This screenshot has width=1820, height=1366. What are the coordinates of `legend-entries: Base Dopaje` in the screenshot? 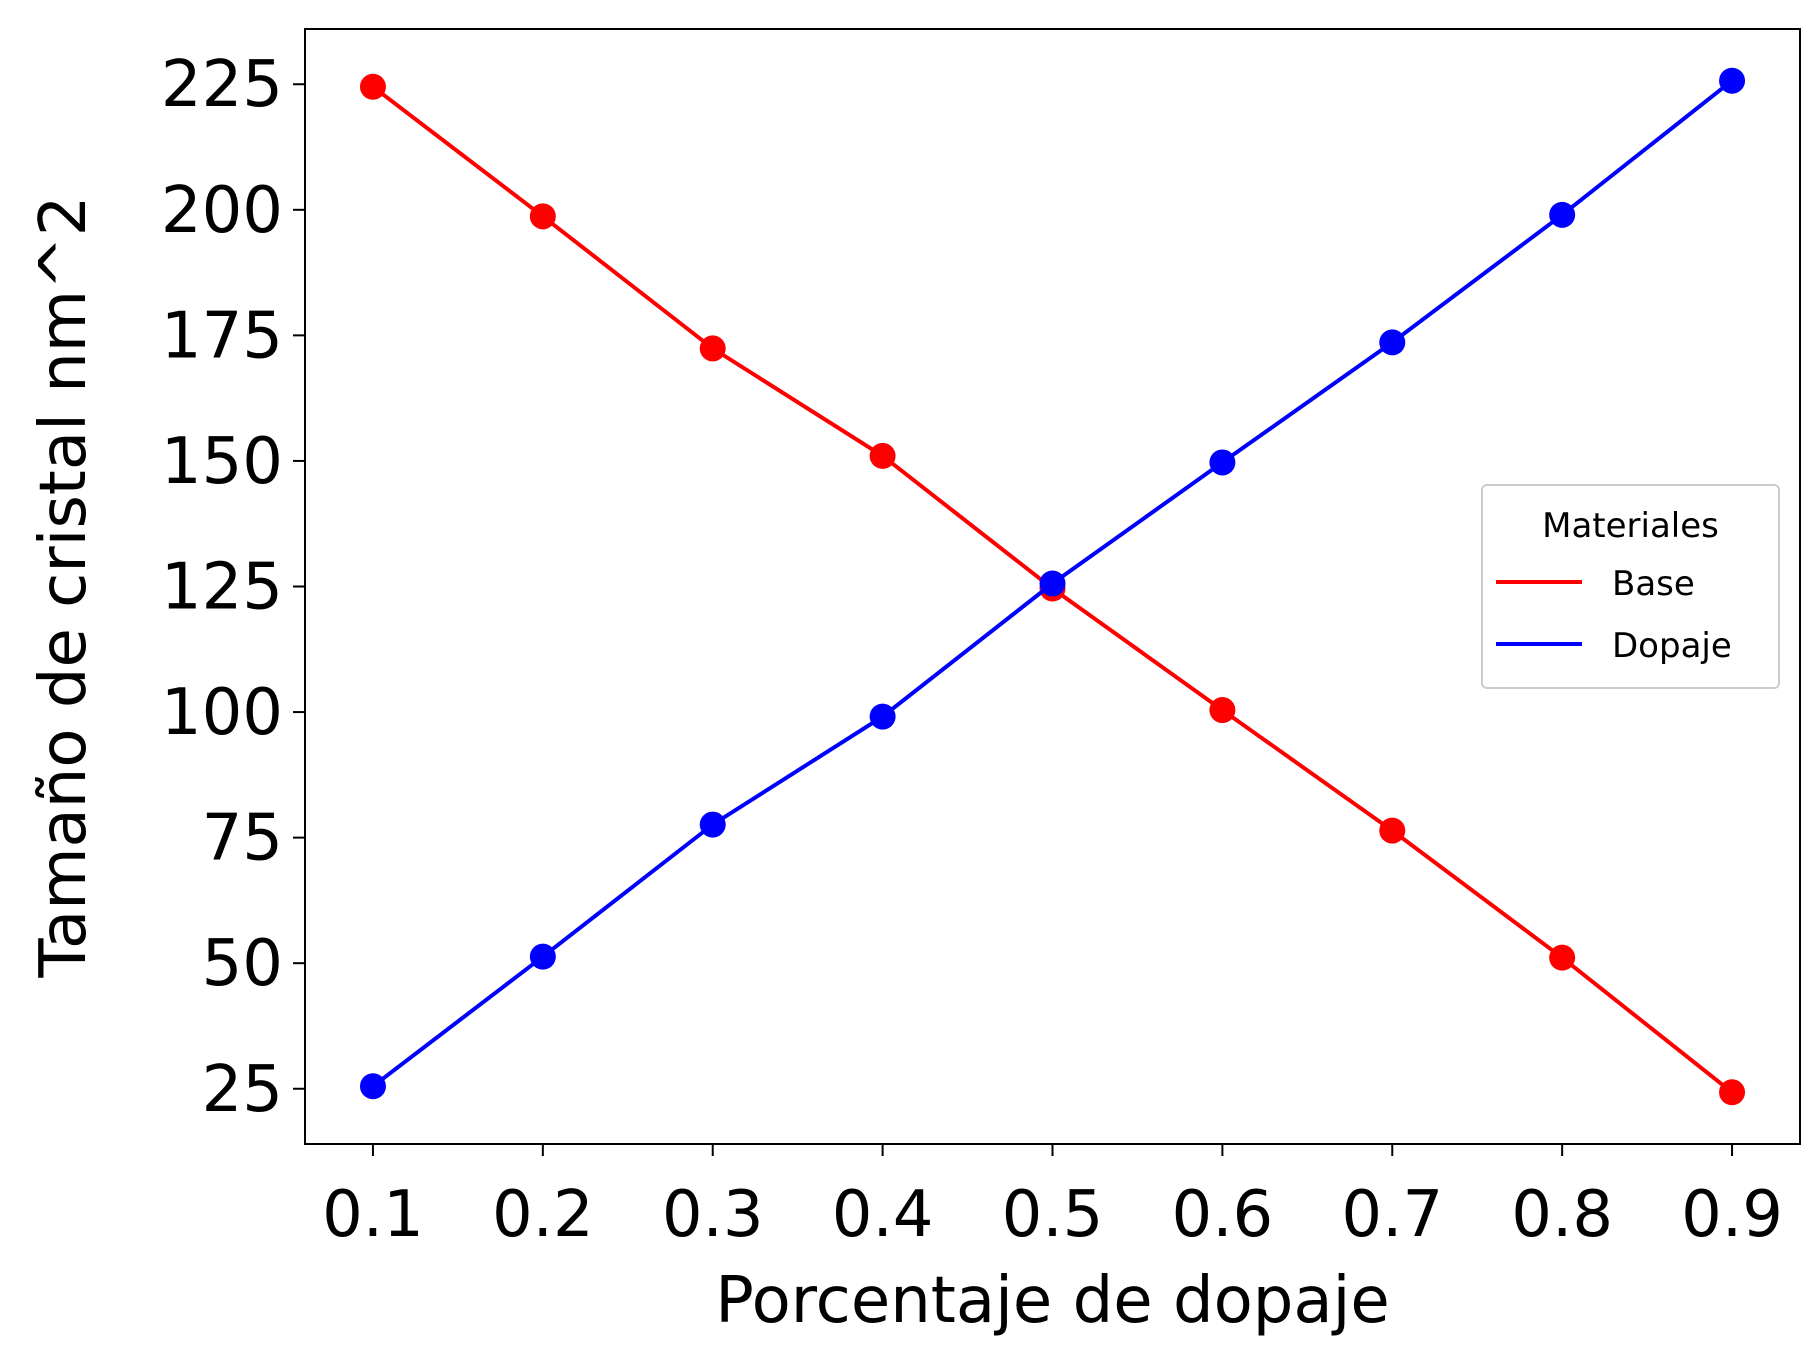 It's located at (1614, 615).